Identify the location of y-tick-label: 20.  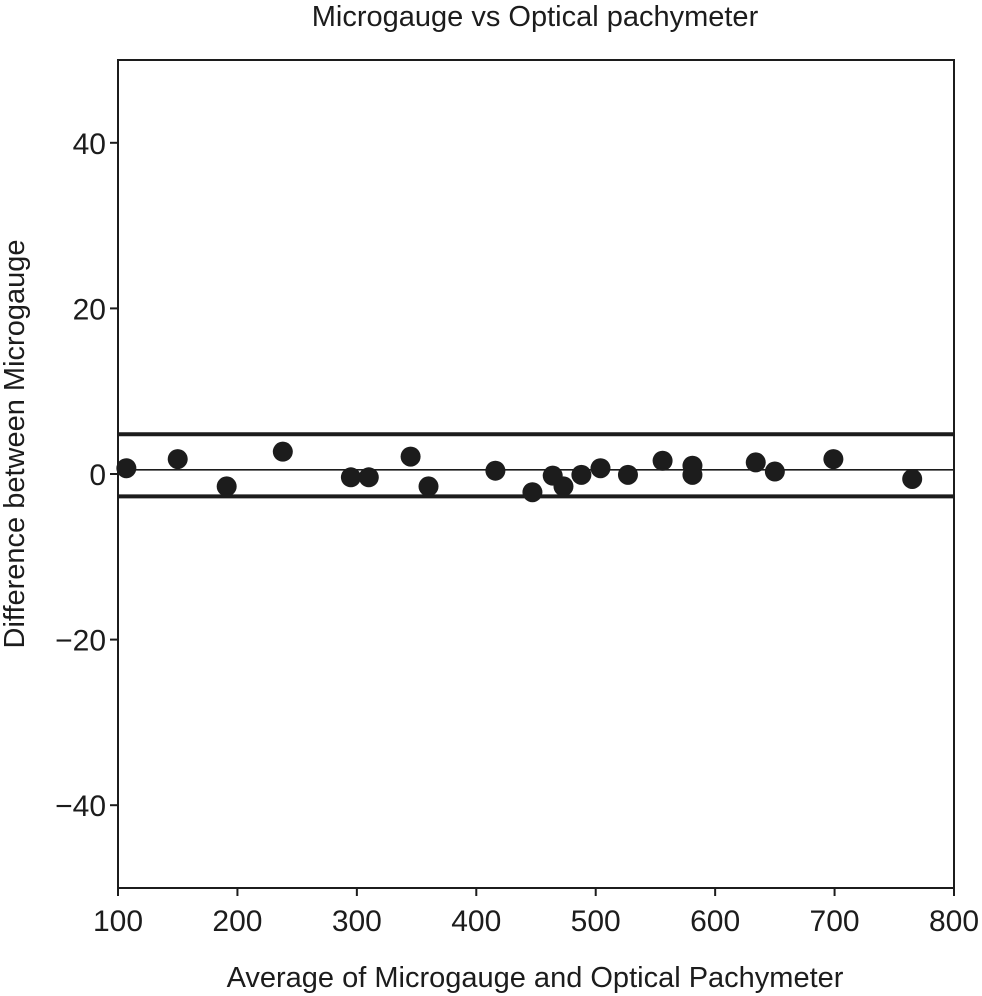
(89, 309).